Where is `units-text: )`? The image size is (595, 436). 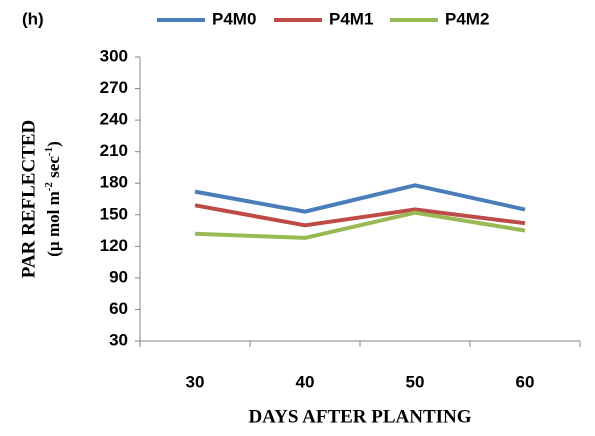 units-text: ) is located at coordinates (53, 144).